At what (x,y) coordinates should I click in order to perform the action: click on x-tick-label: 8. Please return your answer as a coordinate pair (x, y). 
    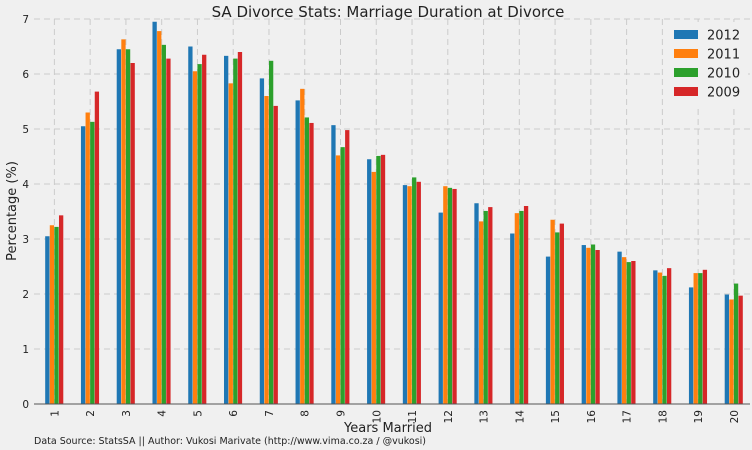
    Looking at the image, I should click on (306, 413).